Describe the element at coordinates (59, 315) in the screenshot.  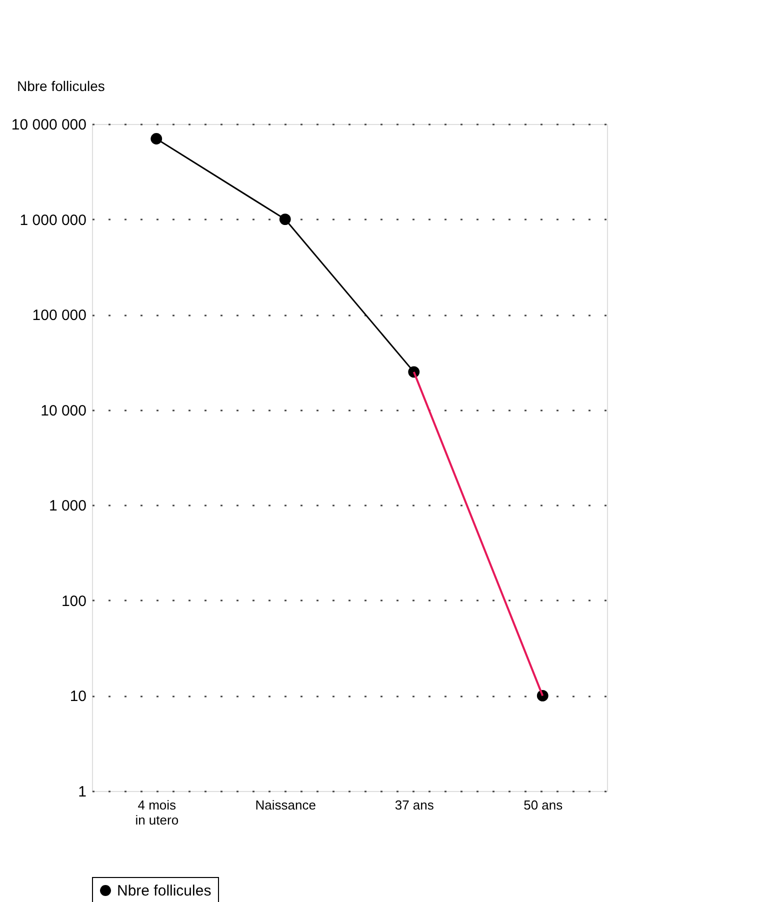
I see `y-tick-label: 100 000` at that location.